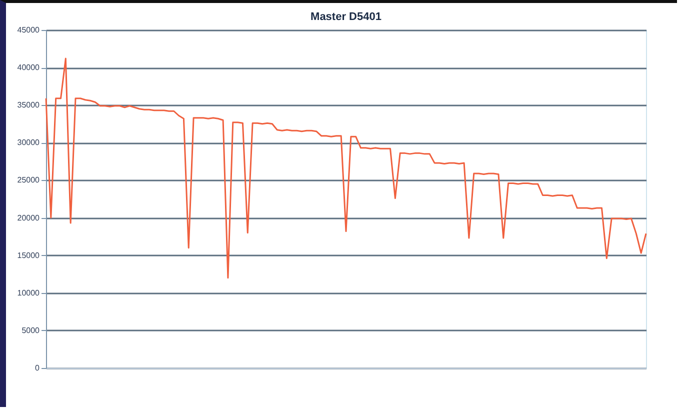 This screenshot has height=410, width=683. I want to click on y-tick-label: 30000, so click(28, 143).